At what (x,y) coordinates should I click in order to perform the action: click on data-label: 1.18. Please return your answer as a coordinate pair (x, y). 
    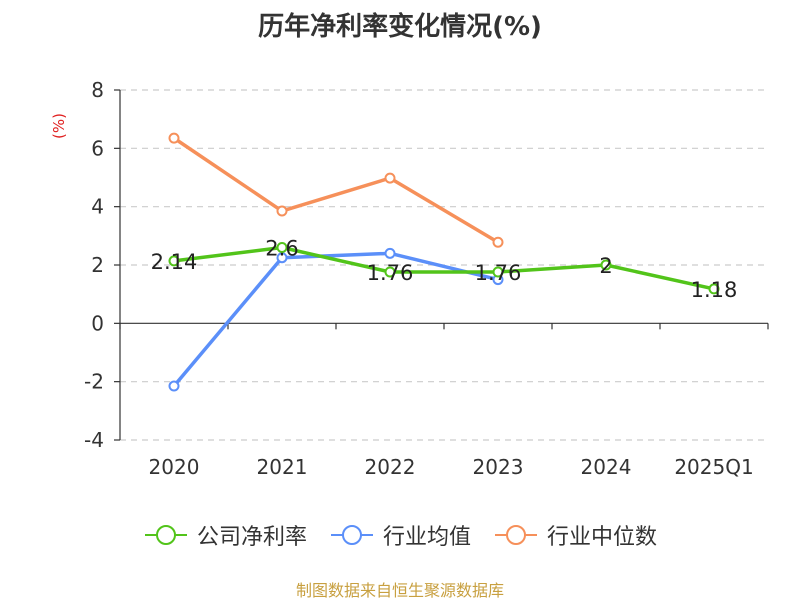
    Looking at the image, I should click on (714, 290).